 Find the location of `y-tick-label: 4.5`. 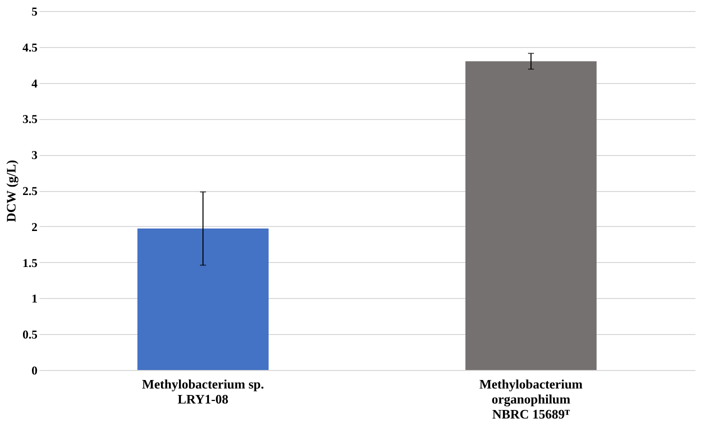

y-tick-label: 4.5 is located at coordinates (30, 47).